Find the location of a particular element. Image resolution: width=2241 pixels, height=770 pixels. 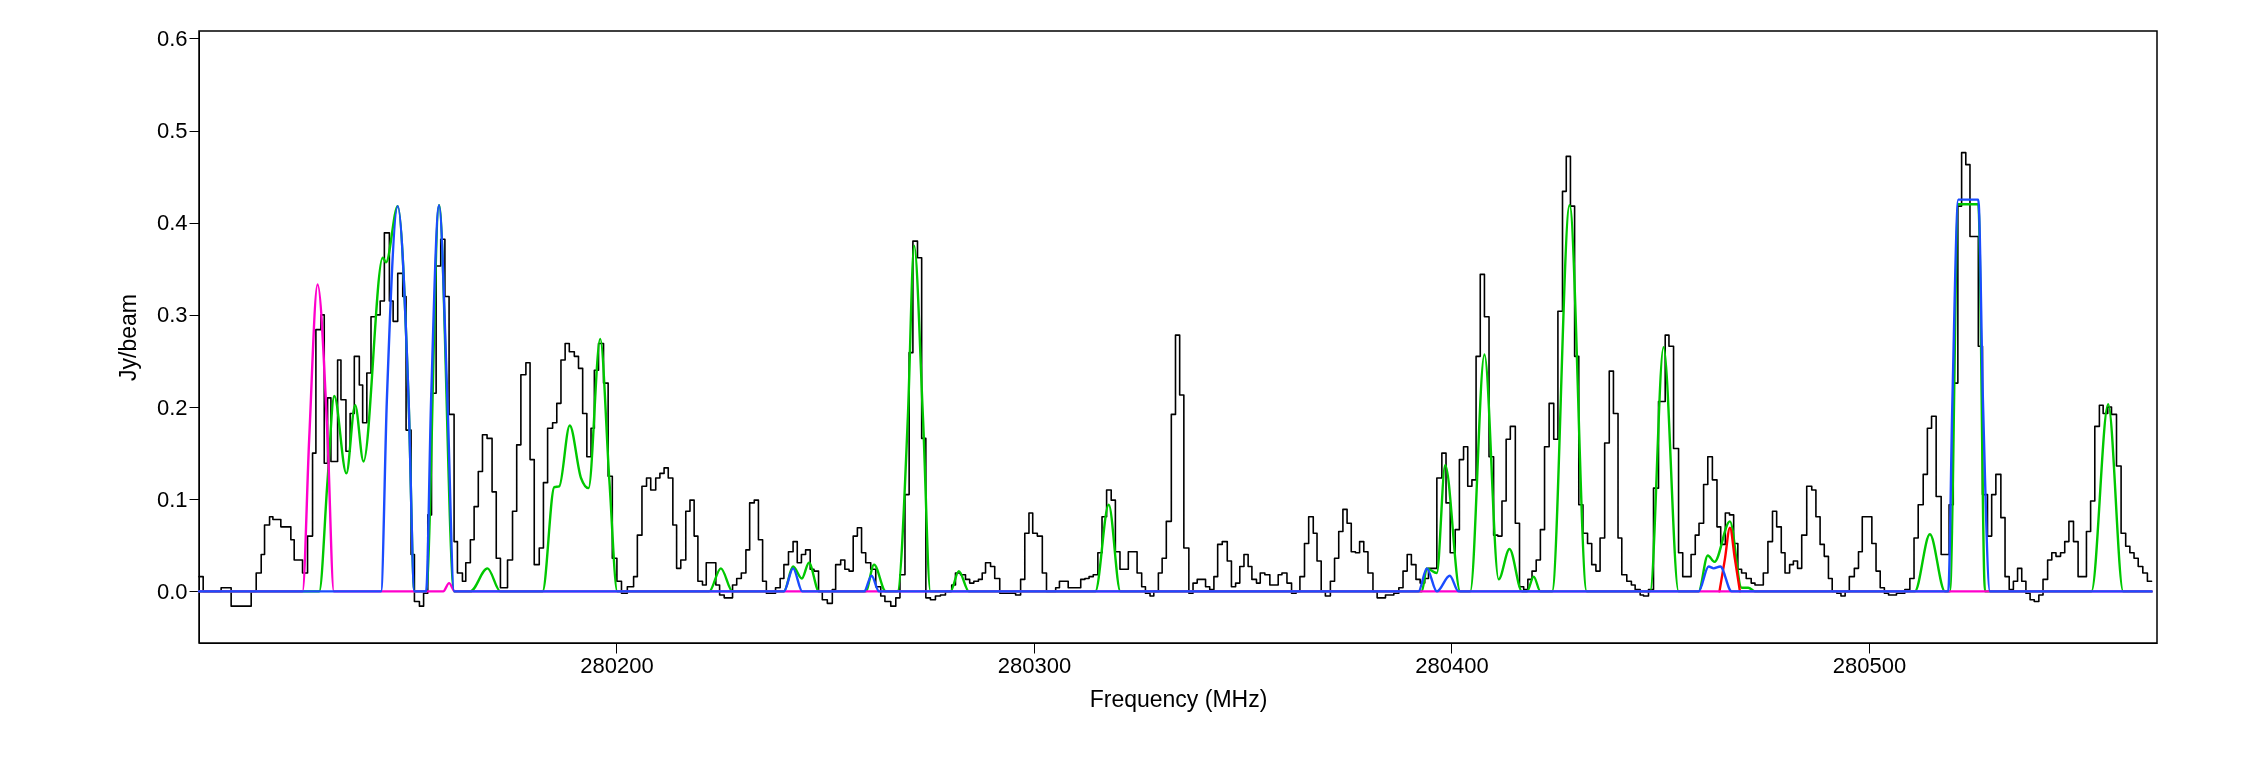

y-tick-label: 0.1 is located at coordinates (172, 499).